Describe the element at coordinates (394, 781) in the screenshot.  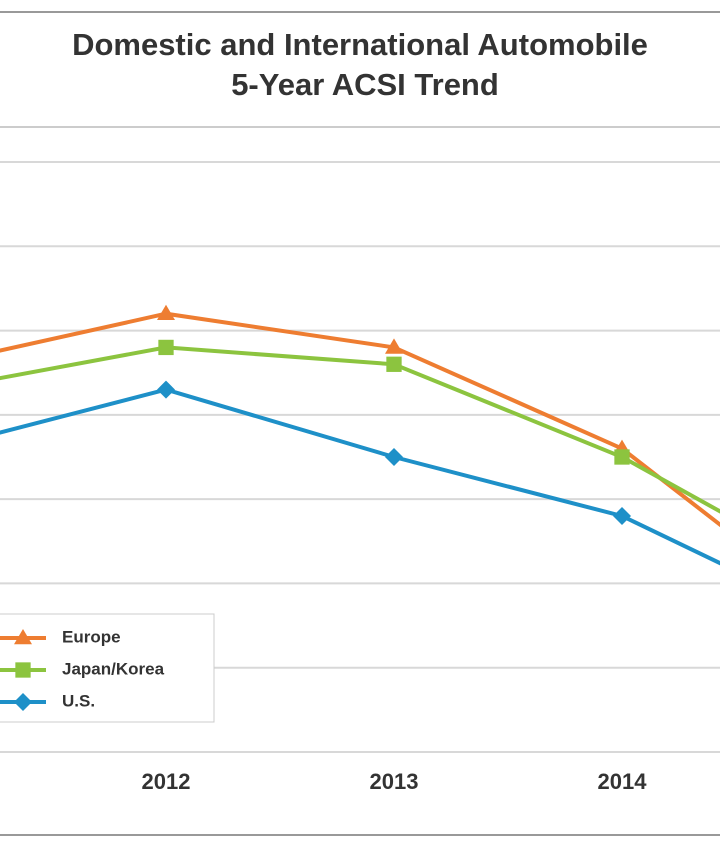
I see `x-tick-label: 2013` at that location.